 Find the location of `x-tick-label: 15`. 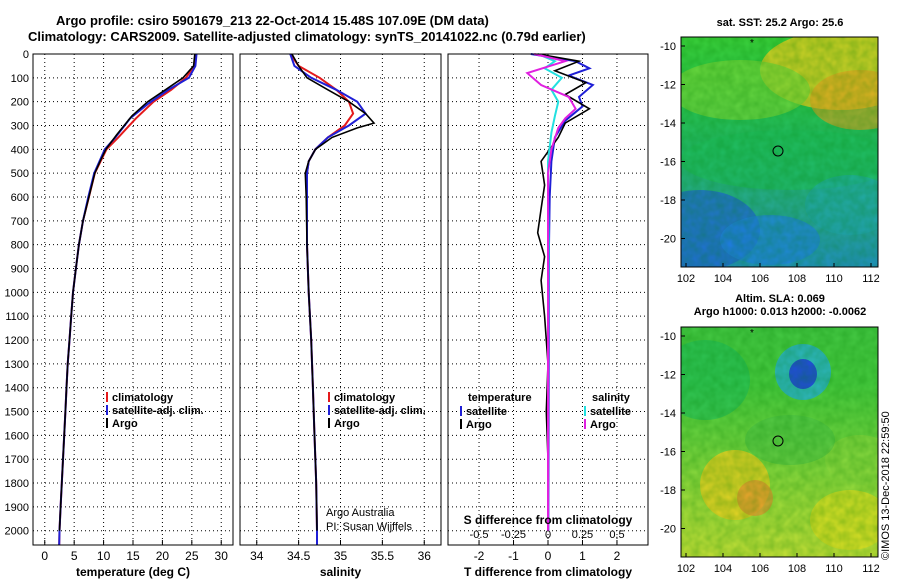

x-tick-label: 15 is located at coordinates (133, 556).